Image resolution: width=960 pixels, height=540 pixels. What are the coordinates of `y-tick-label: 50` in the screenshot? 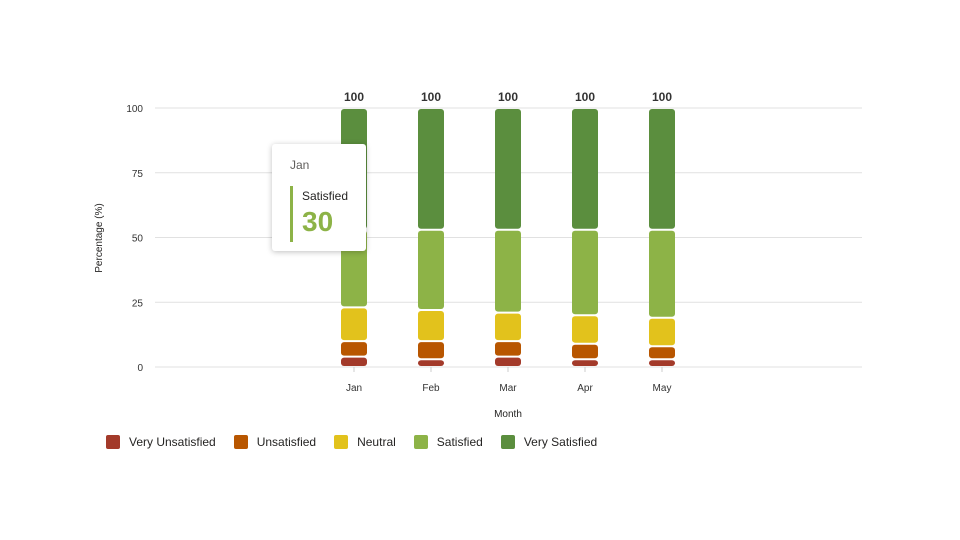 It's located at (138, 239).